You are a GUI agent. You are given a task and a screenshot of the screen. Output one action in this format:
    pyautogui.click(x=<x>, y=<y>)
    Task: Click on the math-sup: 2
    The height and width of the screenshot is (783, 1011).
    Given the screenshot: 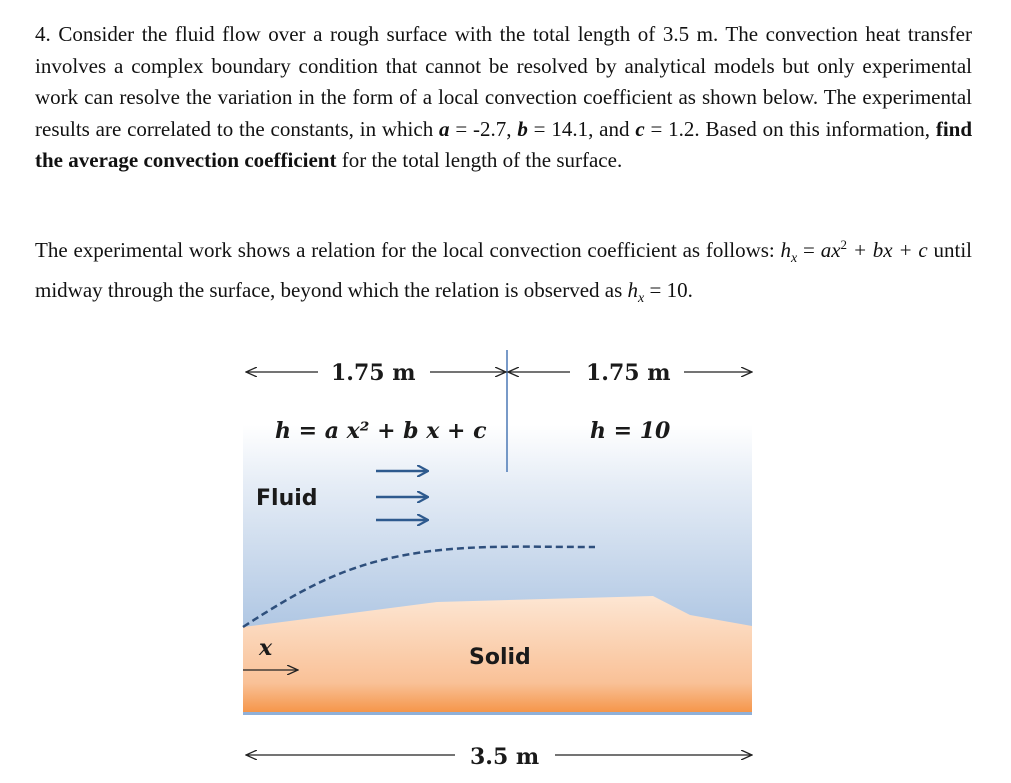 What is the action you would take?
    pyautogui.click(x=844, y=244)
    